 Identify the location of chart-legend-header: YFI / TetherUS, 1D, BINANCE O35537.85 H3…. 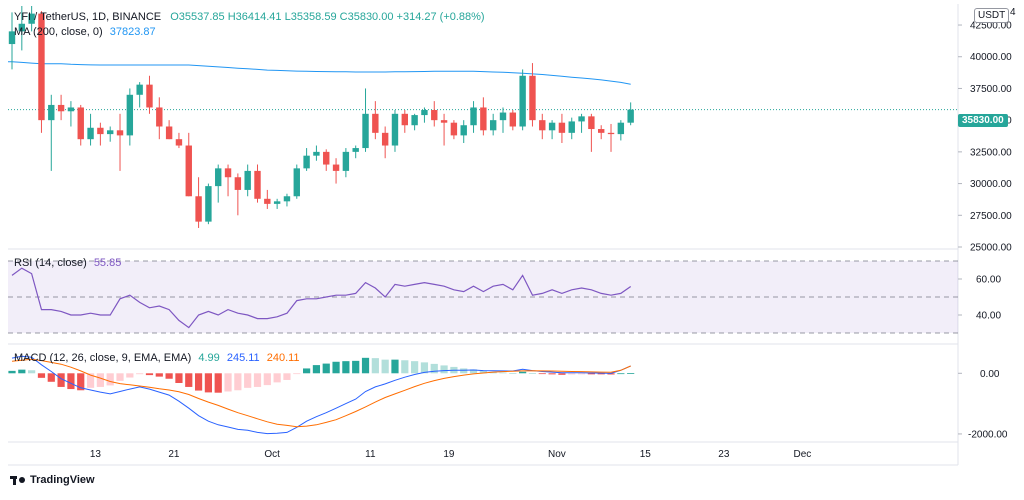
(249, 17).